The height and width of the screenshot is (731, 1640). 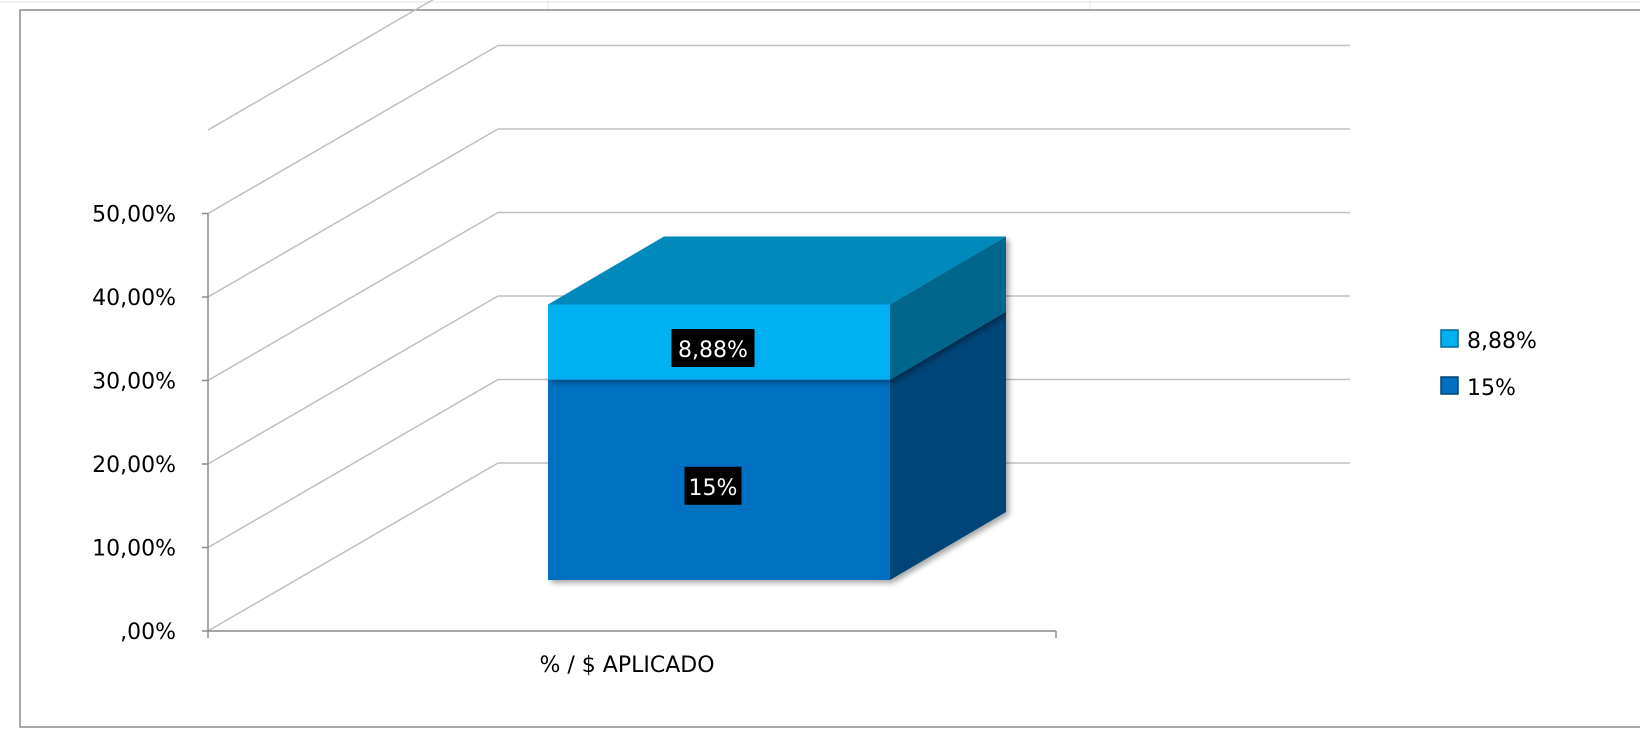 What do you see at coordinates (713, 417) in the screenshot?
I see `data-labels: 15% 8,88%` at bounding box center [713, 417].